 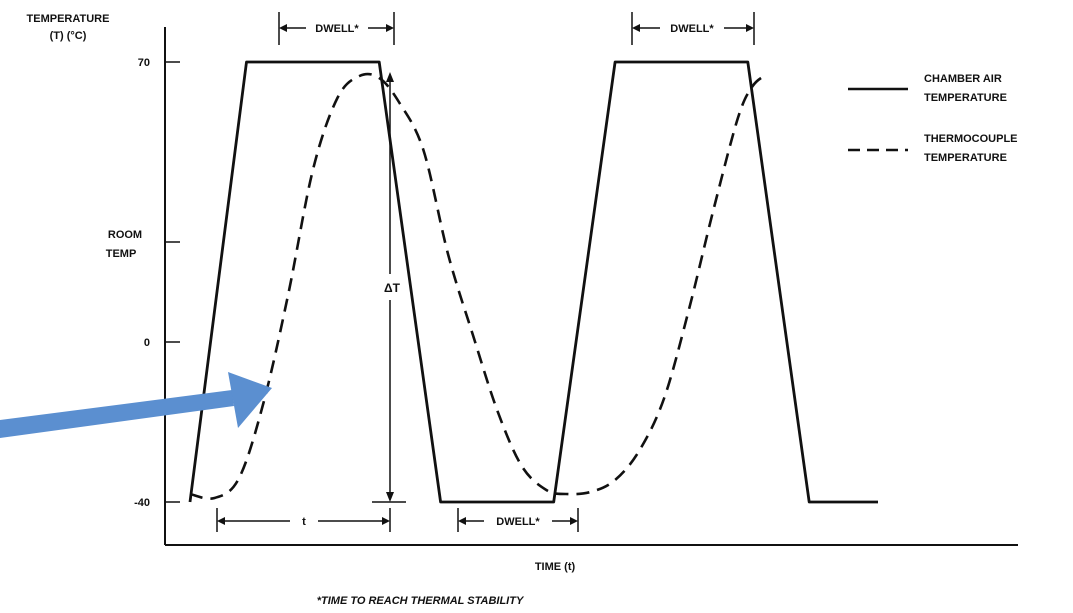 I want to click on y-tick-label-3: -40, so click(x=142, y=503).